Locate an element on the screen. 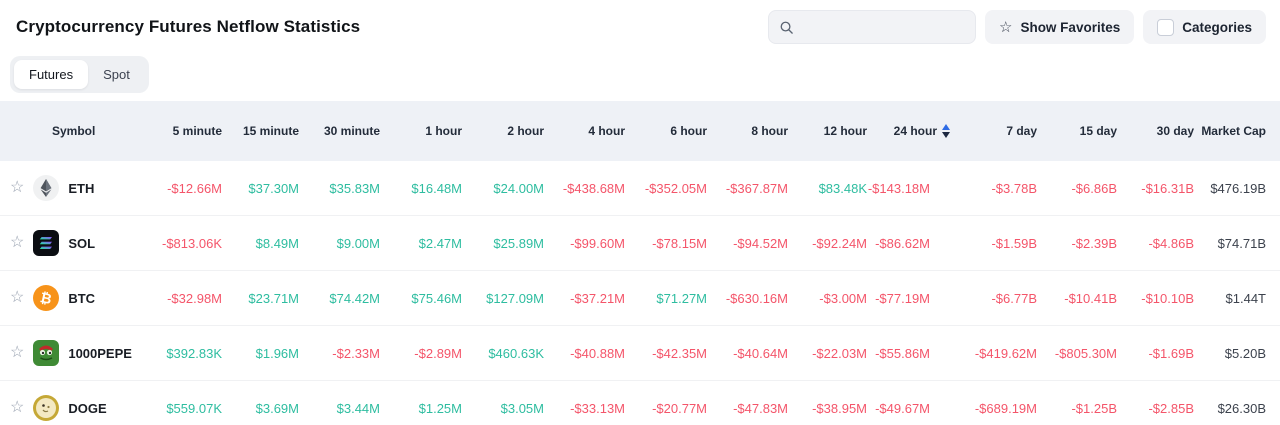 Image resolution: width=1280 pixels, height=425 pixels. tab-bar: Futures Spot is located at coordinates (79, 74).